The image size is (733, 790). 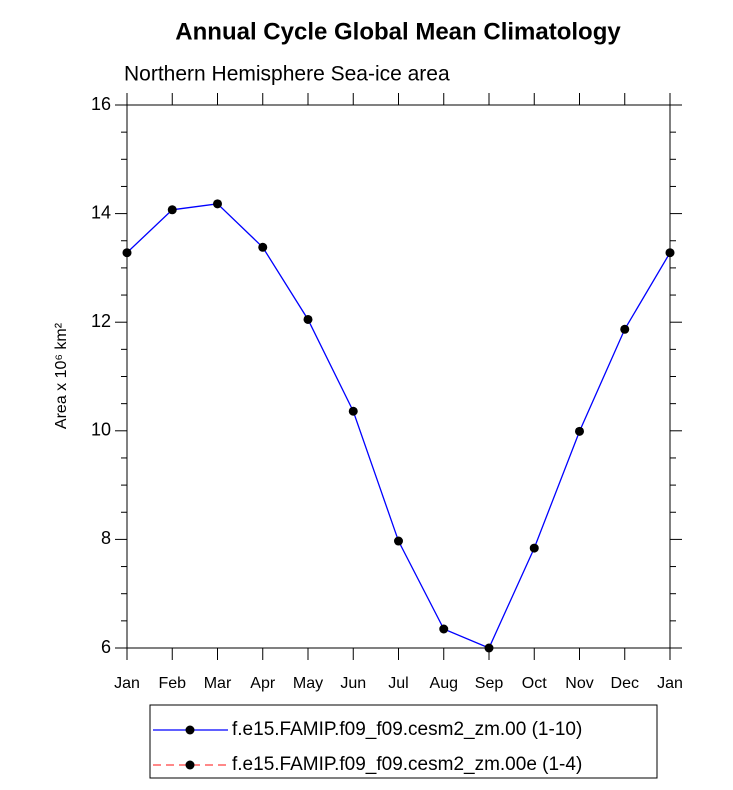 What do you see at coordinates (287, 74) in the screenshot?
I see `chart-subtitle: Northern Hemisphere Sea-ice area` at bounding box center [287, 74].